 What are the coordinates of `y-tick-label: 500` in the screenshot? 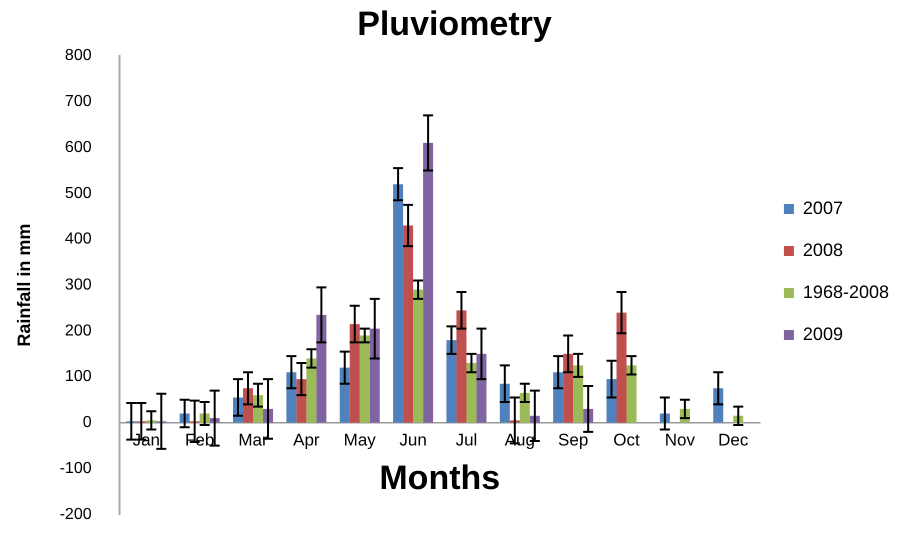 It's located at (78, 193).